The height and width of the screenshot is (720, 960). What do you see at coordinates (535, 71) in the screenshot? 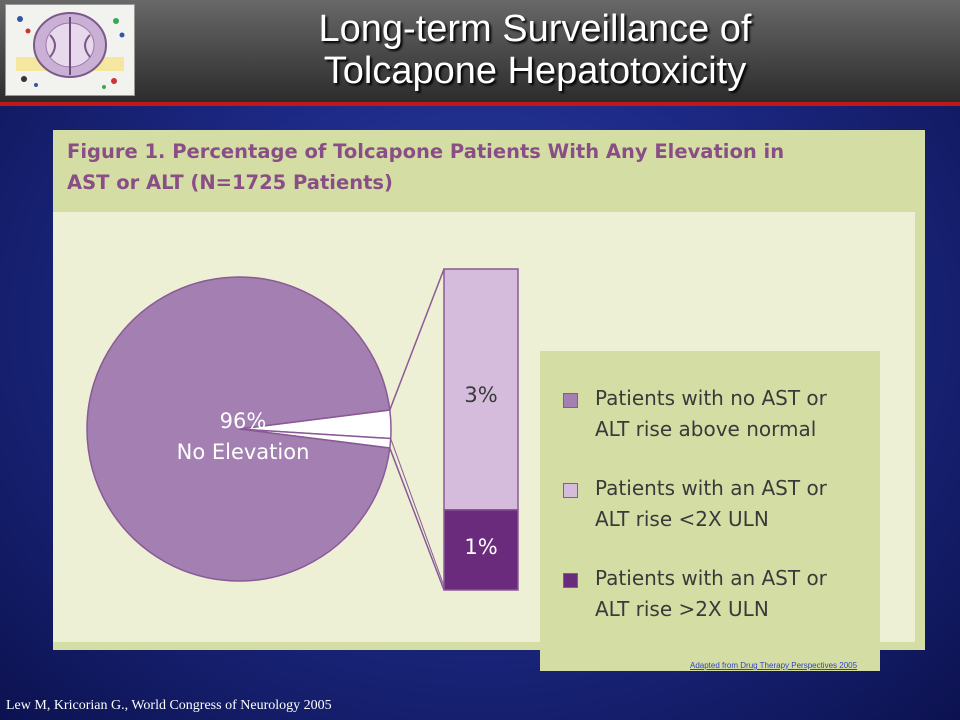
I see `slide-title-line2: Tolcapone Hepatotoxicity` at bounding box center [535, 71].